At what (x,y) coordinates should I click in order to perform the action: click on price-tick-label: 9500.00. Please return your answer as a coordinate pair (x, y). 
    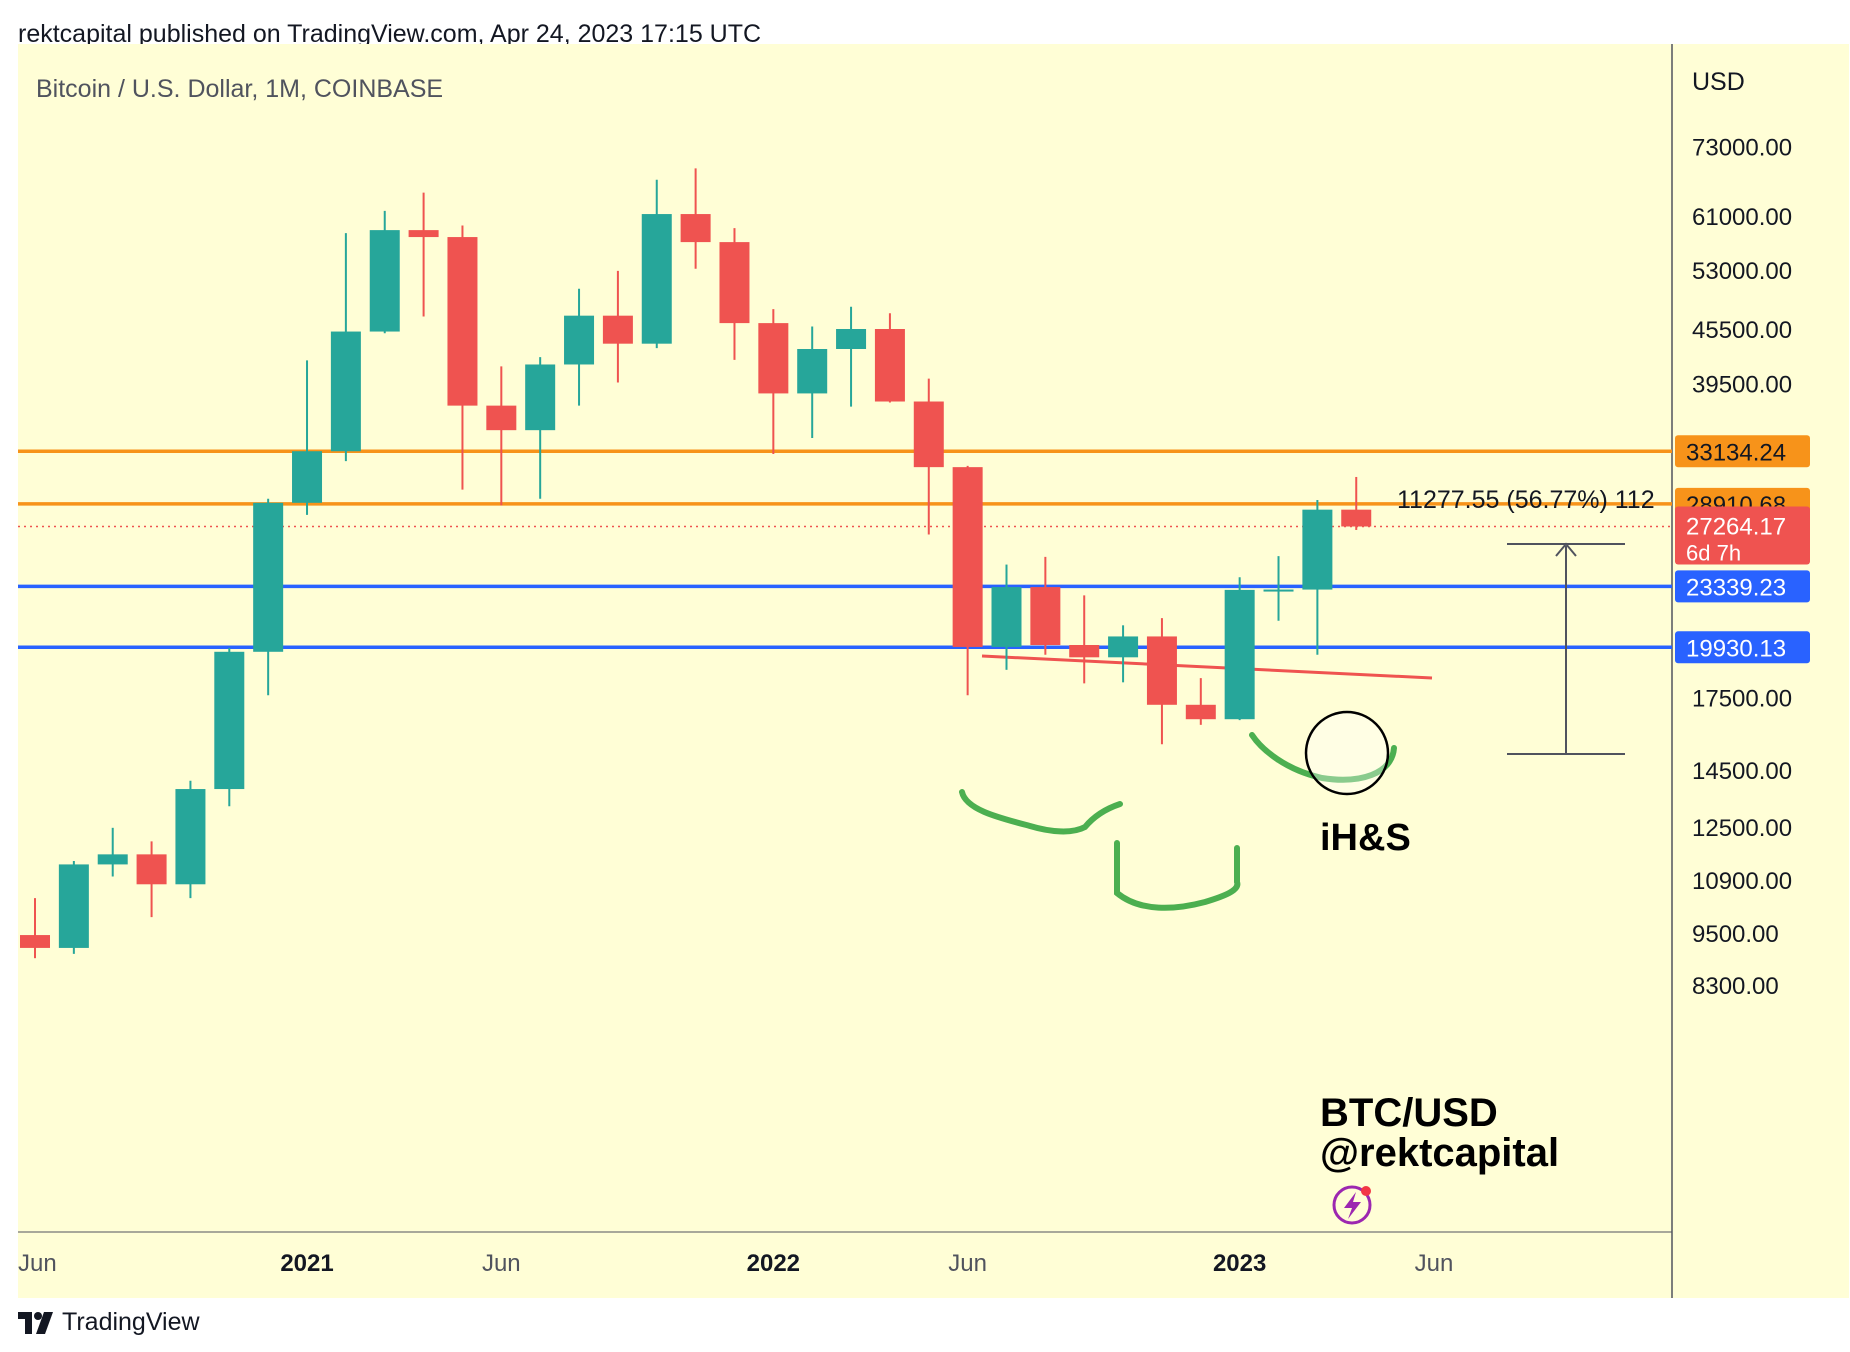
    Looking at the image, I should click on (1735, 934).